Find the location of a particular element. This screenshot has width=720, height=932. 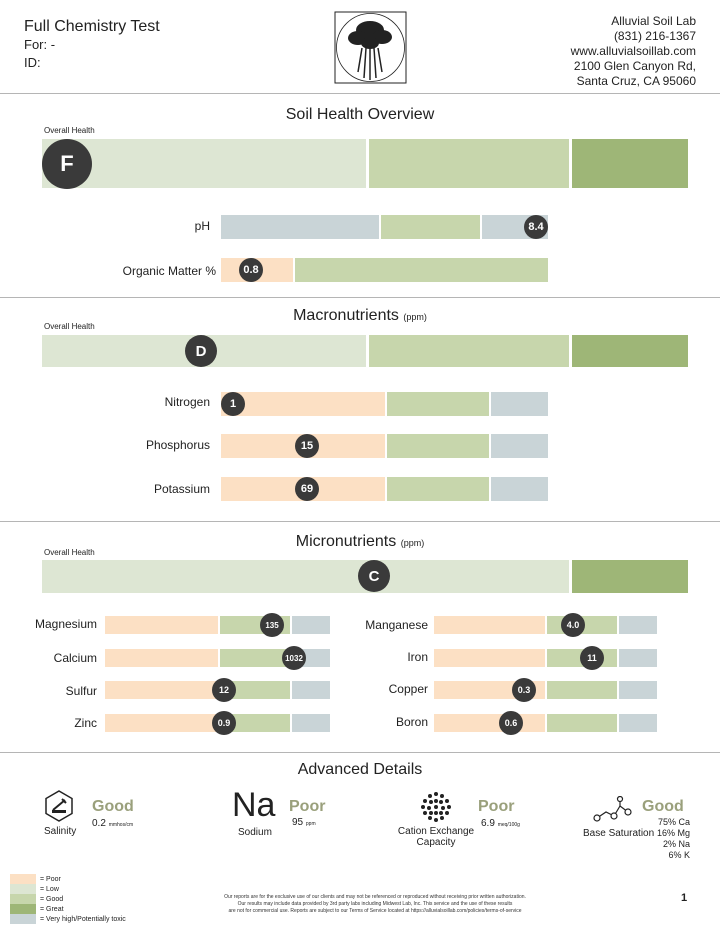

phosphorus-marker: 15 is located at coordinates (307, 446).